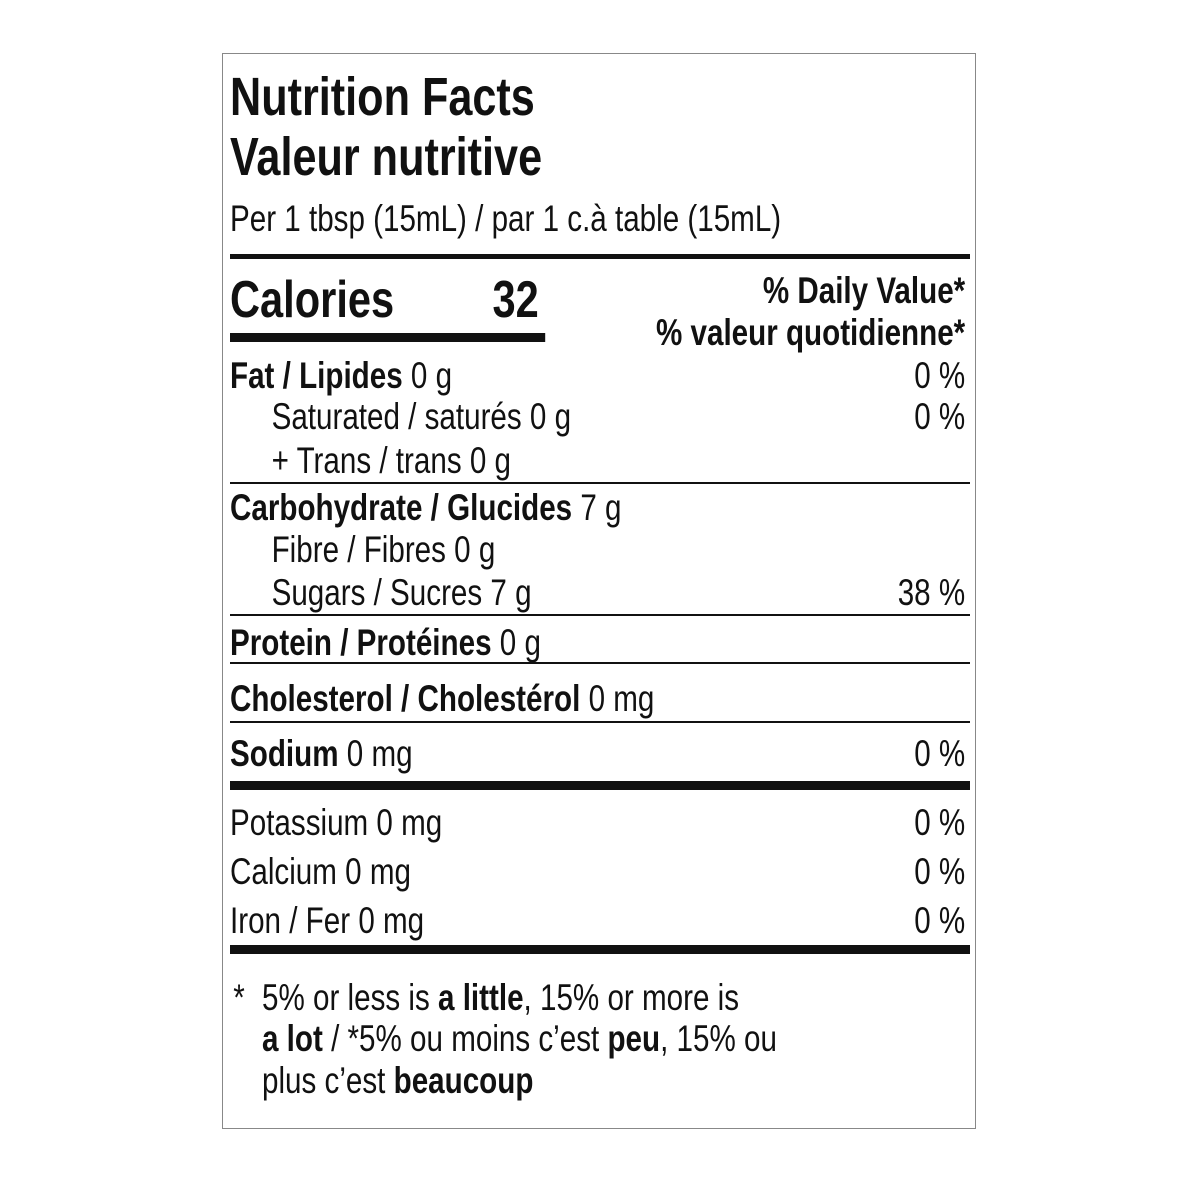 This screenshot has height=1200, width=1200. I want to click on nutrient-row-cholesterol: Cholesterol / Cholestérol 0 mg, so click(442, 698).